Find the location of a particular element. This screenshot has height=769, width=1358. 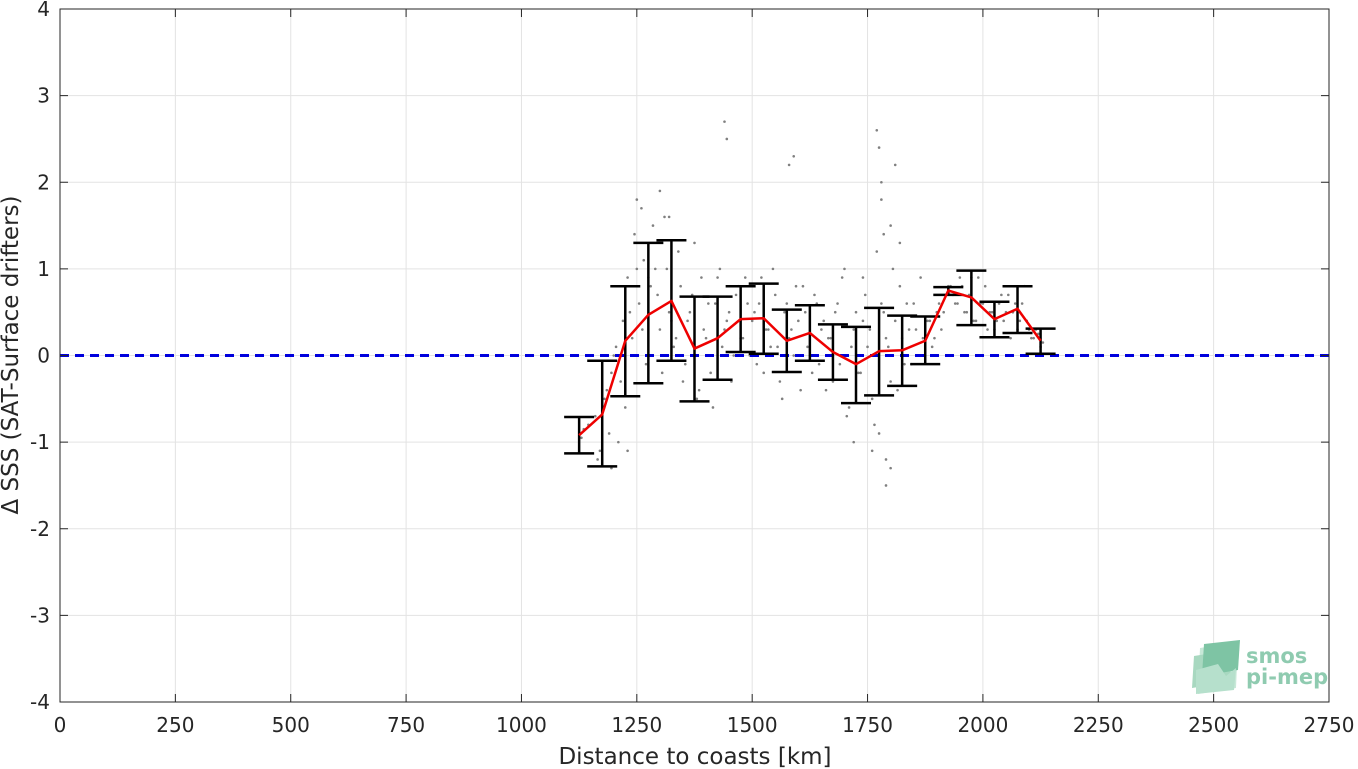

x-tick-label: 1000 is located at coordinates (521, 725).